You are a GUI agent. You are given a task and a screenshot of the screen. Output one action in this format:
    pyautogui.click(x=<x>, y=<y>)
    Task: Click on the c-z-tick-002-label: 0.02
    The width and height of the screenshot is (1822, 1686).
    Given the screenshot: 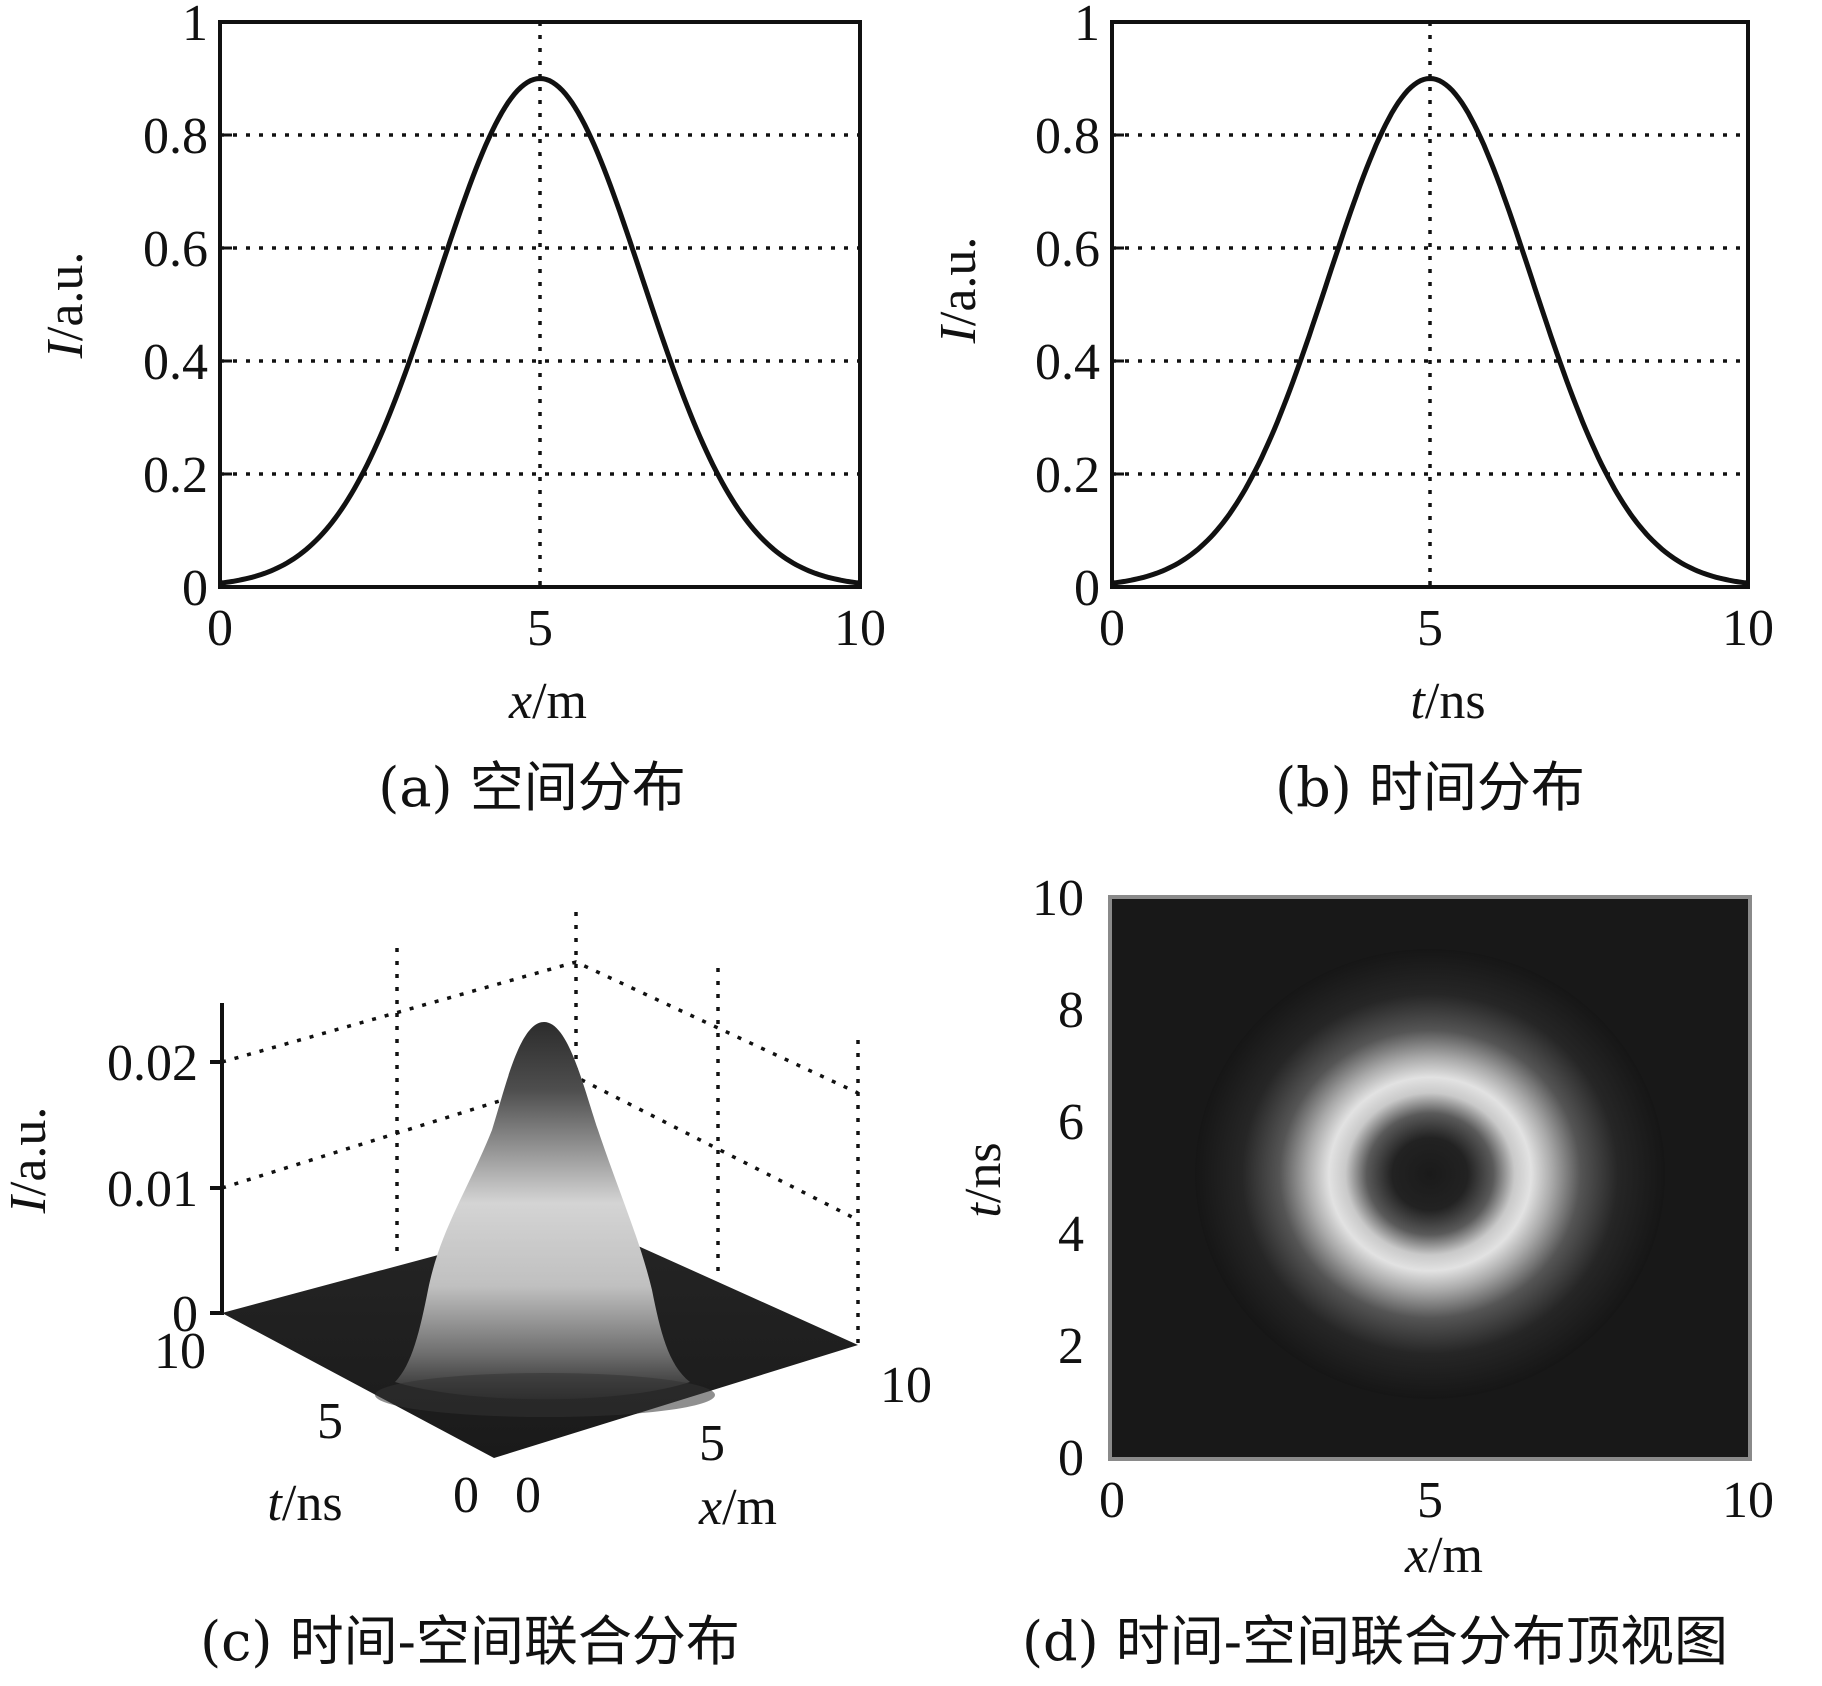 What is the action you would take?
    pyautogui.click(x=152, y=1063)
    